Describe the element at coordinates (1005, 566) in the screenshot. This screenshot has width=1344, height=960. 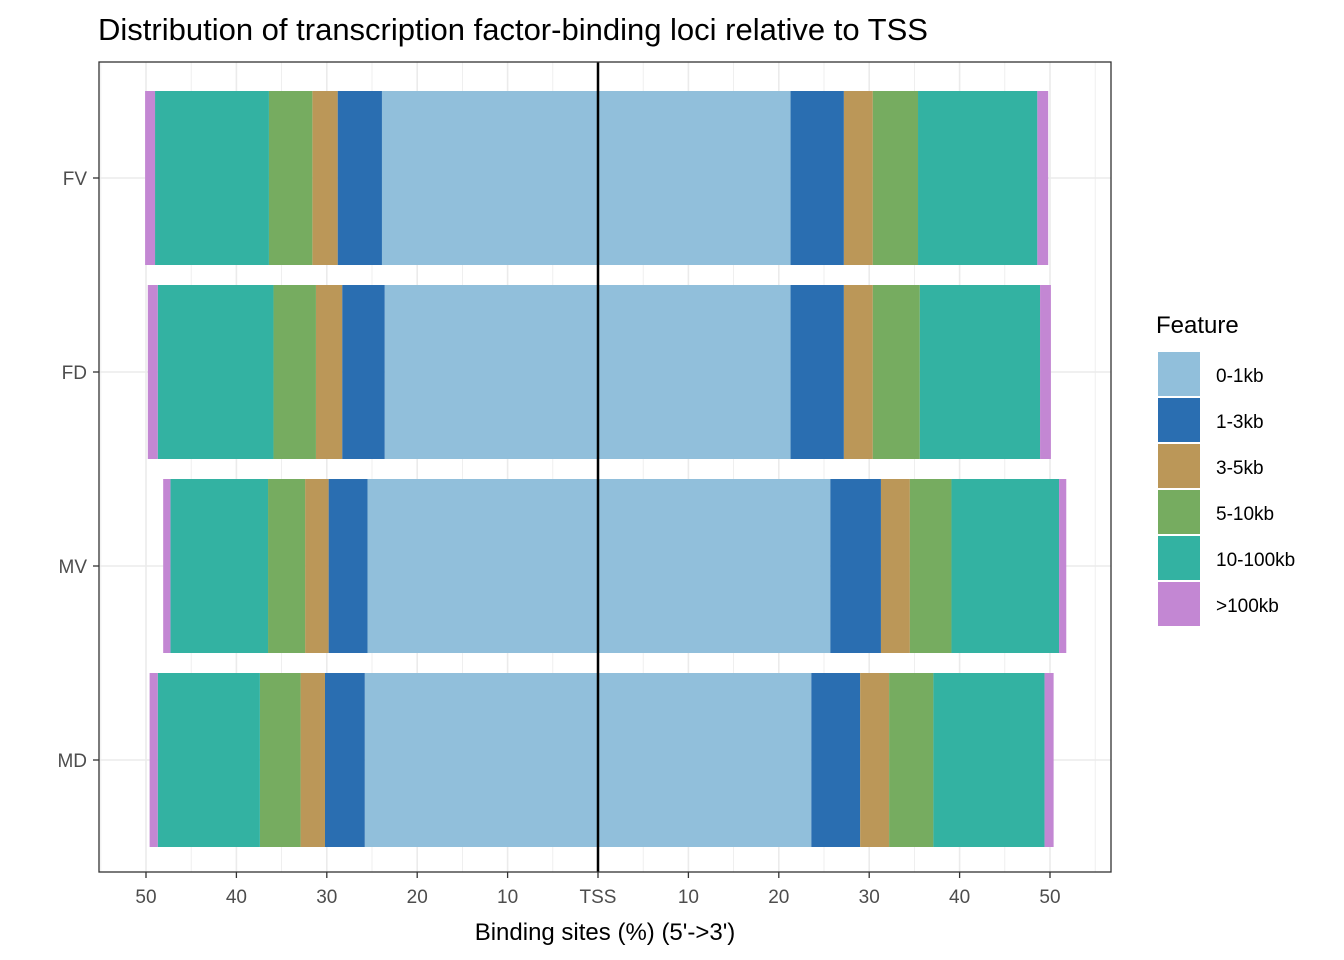
I see `bar-mv-downstream-10100kb` at that location.